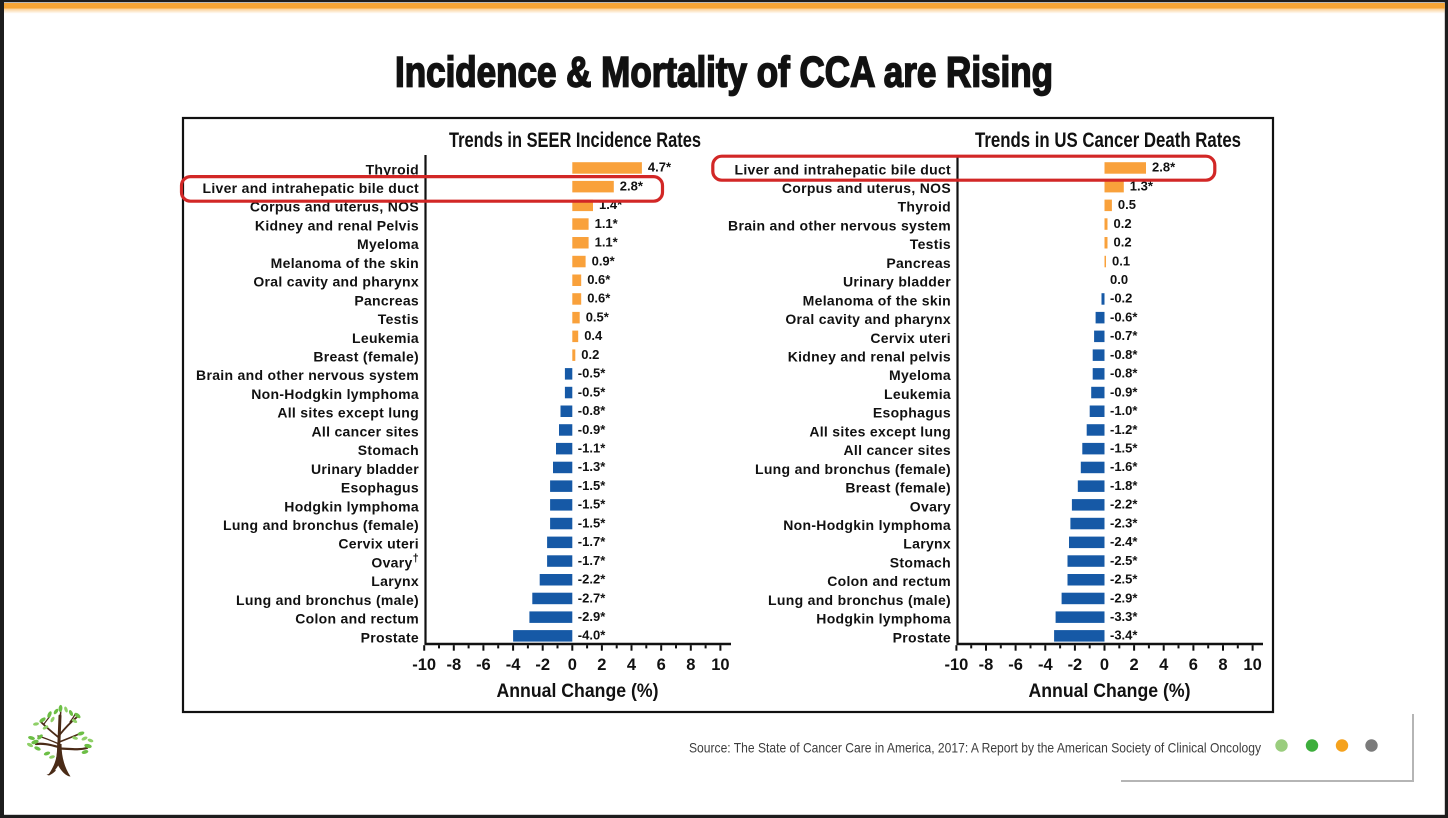 This screenshot has height=818, width=1448. Describe the element at coordinates (592, 560) in the screenshot. I see `svg-text: -1.7*` at that location.